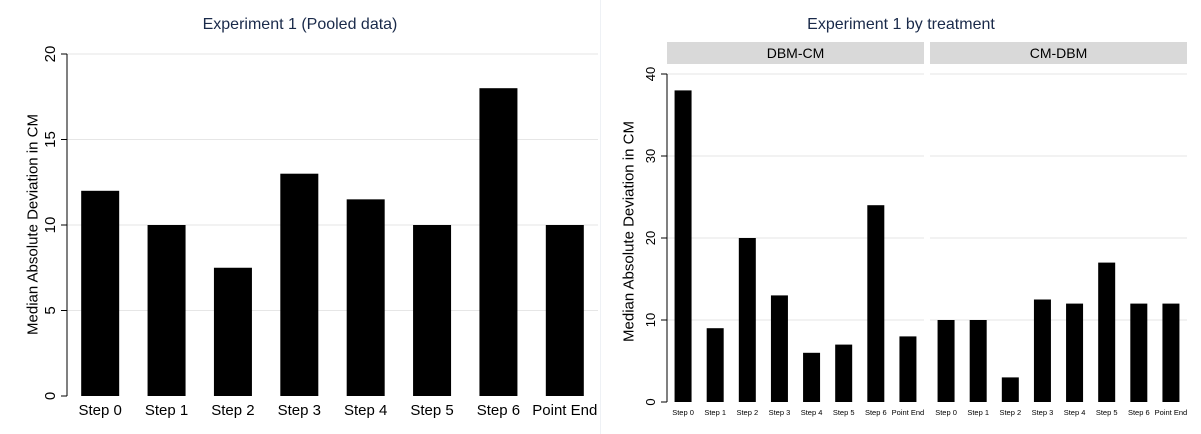 The image size is (1201, 434). What do you see at coordinates (300, 24) in the screenshot?
I see `chart-title: Experiment 1 (Pooled data)` at bounding box center [300, 24].